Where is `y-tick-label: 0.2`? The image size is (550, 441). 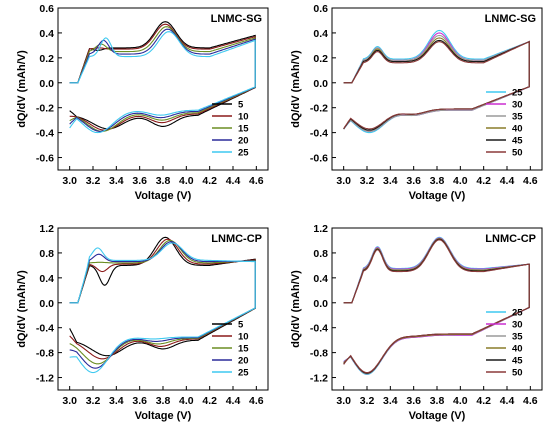 y-tick-label: 0.2 is located at coordinates (320, 59).